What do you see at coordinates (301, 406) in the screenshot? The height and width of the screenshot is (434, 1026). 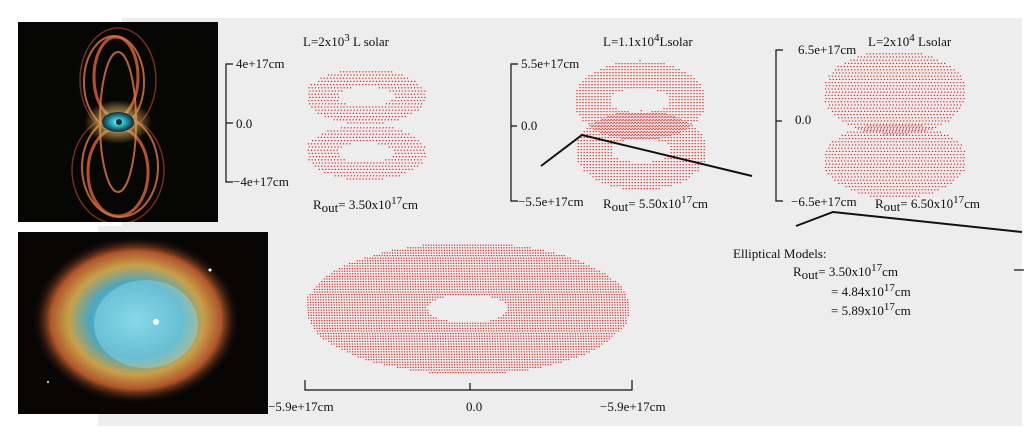 I see `bottom-axis-left: −5.9e+17cm` at bounding box center [301, 406].